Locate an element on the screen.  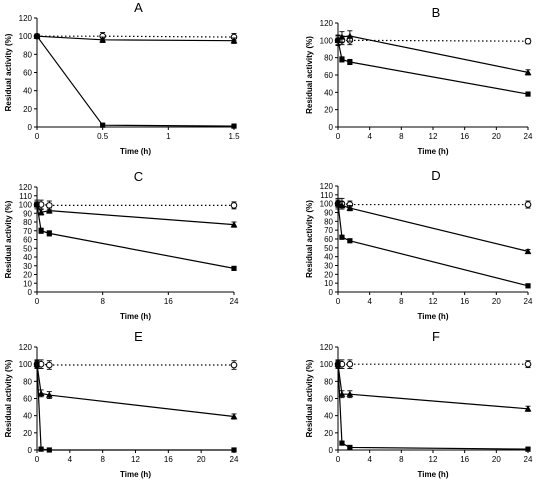
y-tick-label: 10 is located at coordinates (328, 283).